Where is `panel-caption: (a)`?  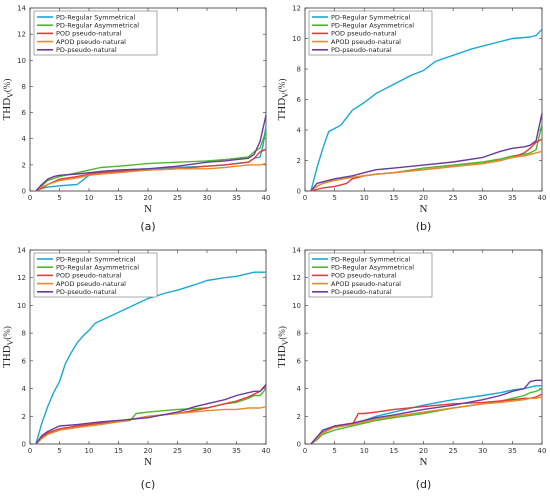
panel-caption: (a) is located at coordinates (147, 226).